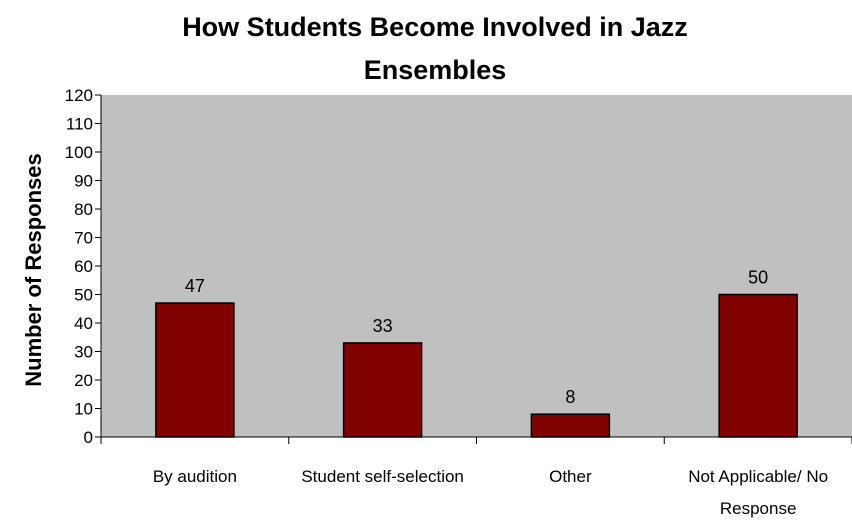 The height and width of the screenshot is (522, 852). Describe the element at coordinates (83, 352) in the screenshot. I see `y-tick-label: 30` at that location.